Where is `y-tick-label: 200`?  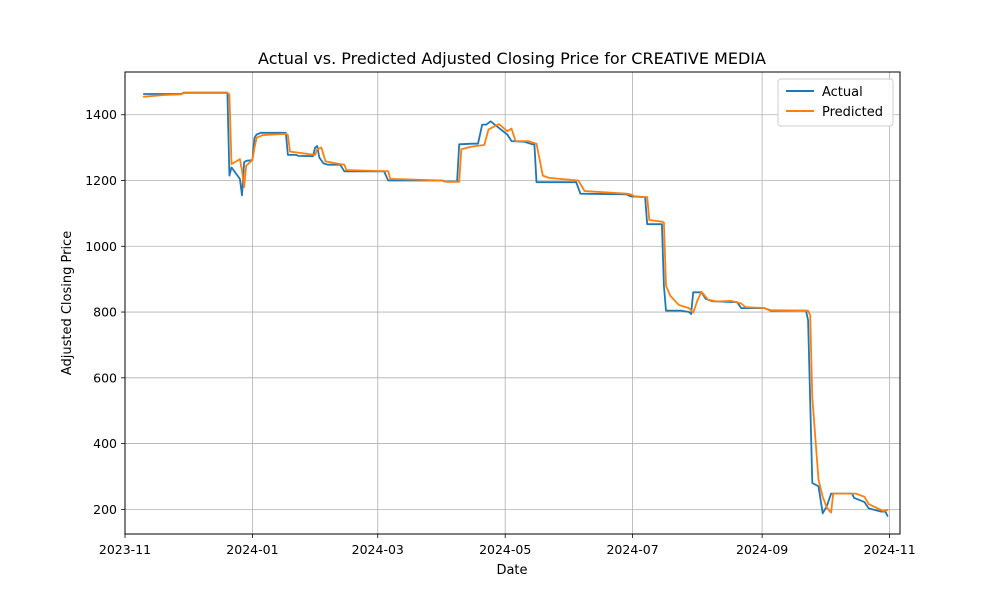 y-tick-label: 200 is located at coordinates (105, 509).